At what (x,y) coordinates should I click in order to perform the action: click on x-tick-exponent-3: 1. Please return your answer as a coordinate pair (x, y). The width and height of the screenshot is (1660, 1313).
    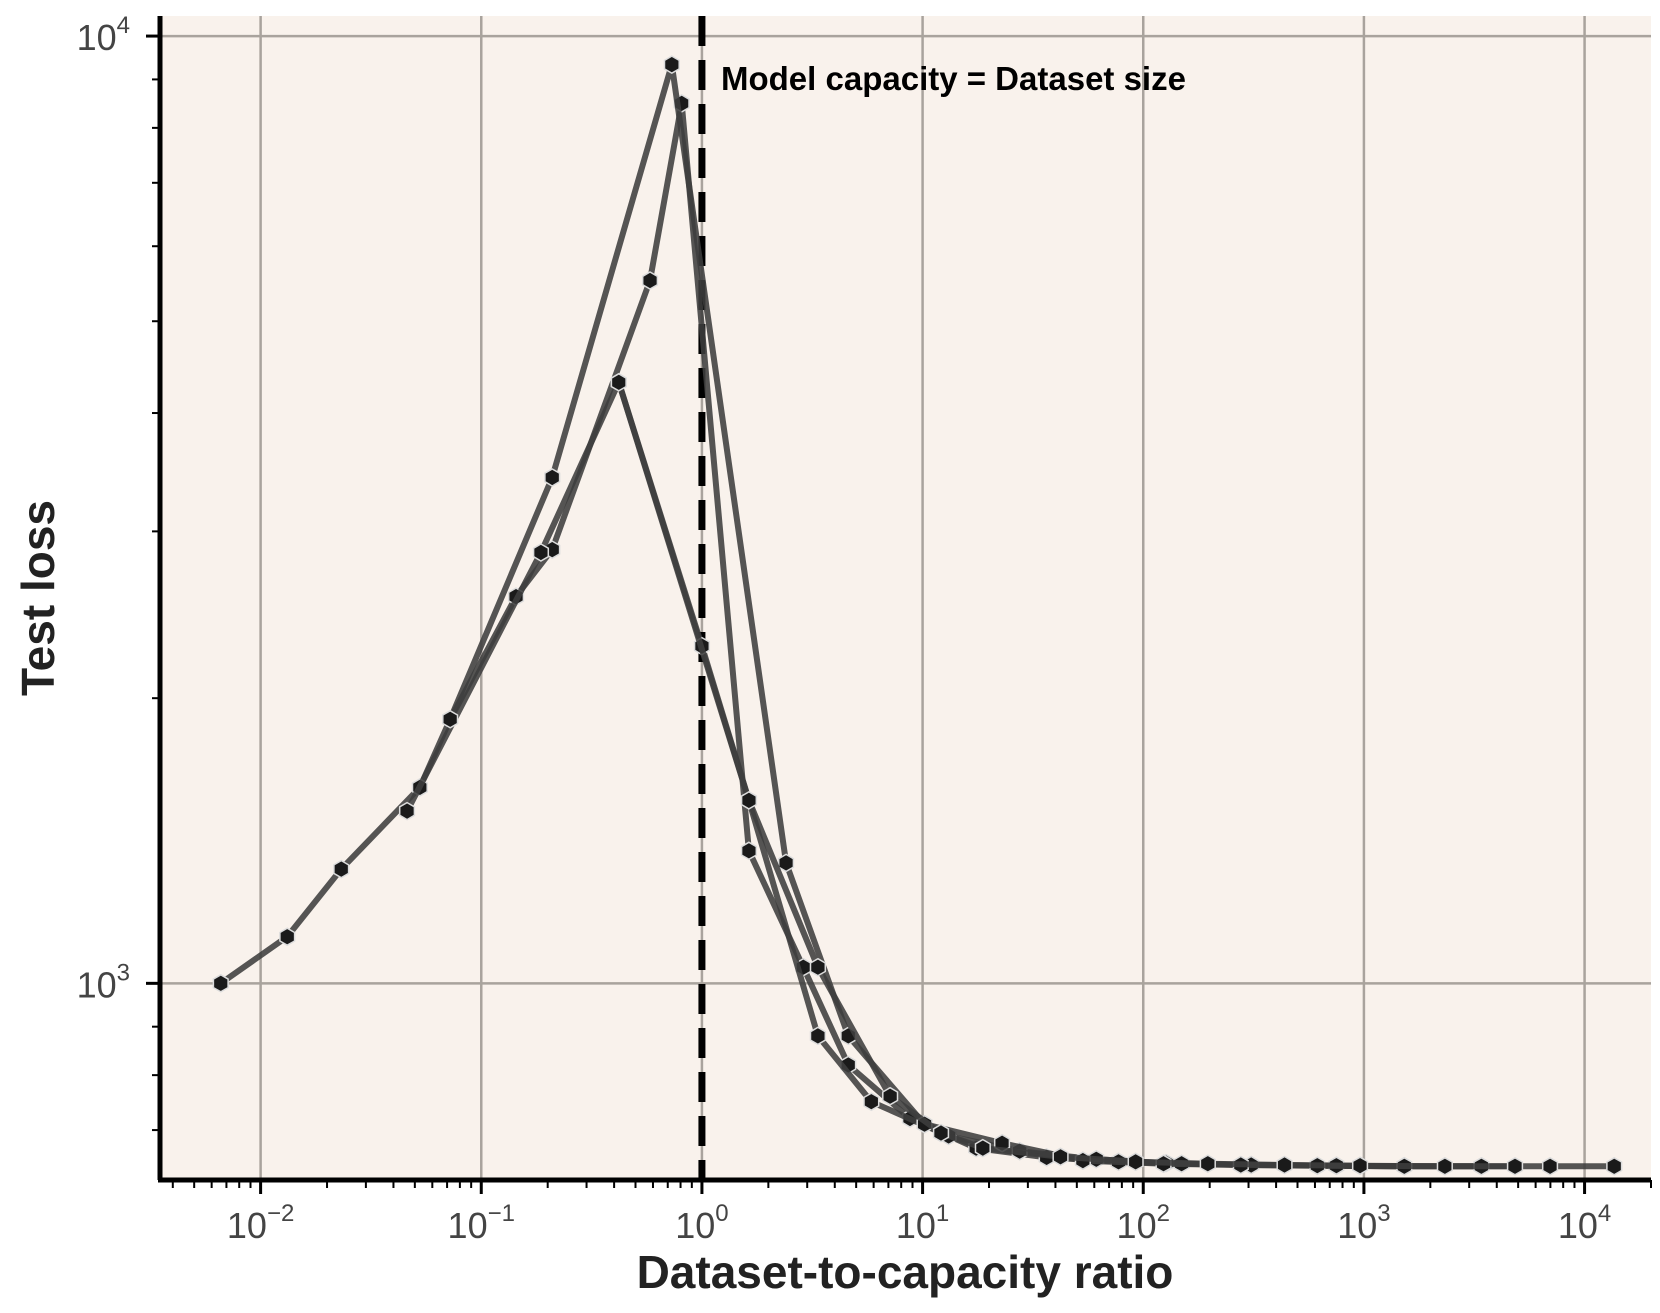
    Looking at the image, I should click on (942, 1213).